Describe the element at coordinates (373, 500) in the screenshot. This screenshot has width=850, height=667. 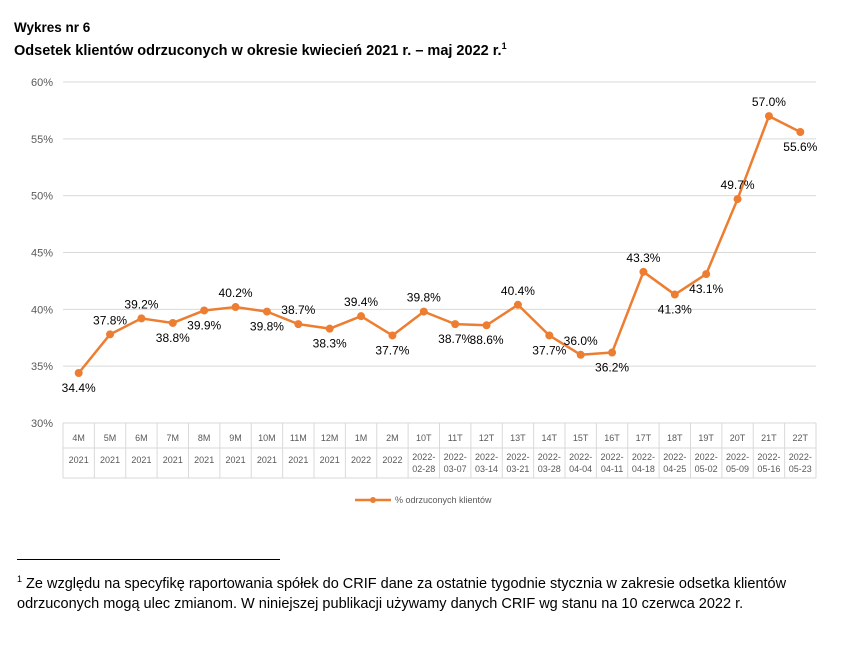
I see `legend-marker` at that location.